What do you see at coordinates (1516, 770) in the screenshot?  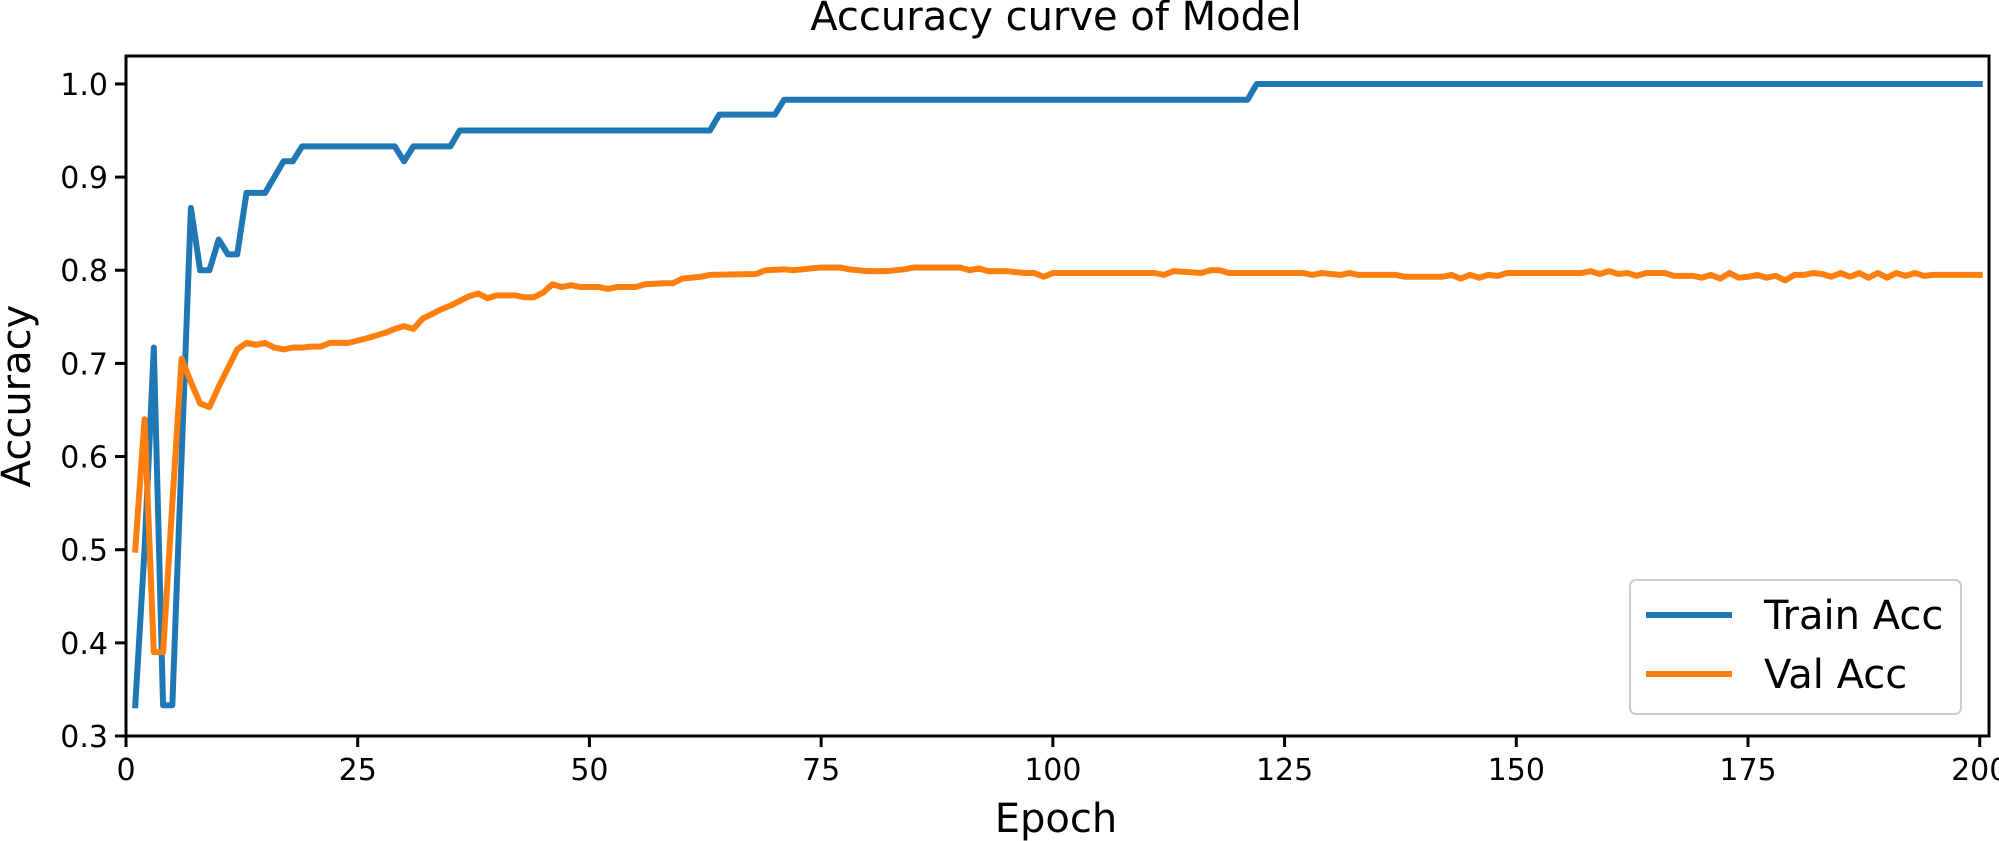 I see `x-tick-label: 150` at bounding box center [1516, 770].